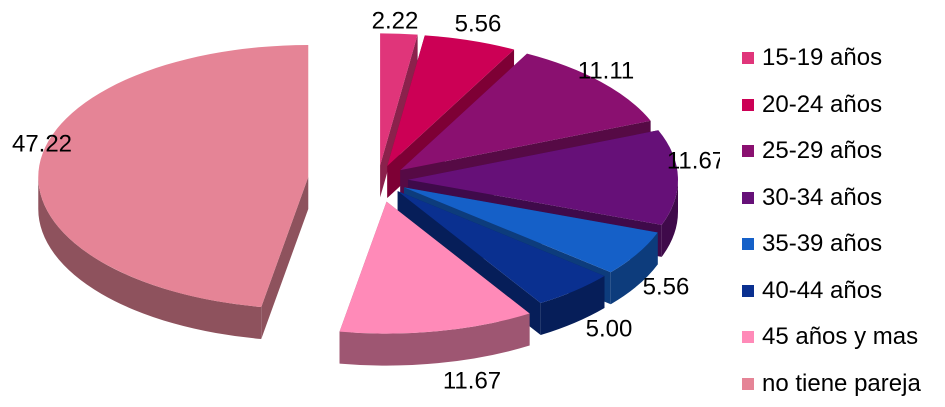 The width and height of the screenshot is (945, 407). Describe the element at coordinates (666, 286) in the screenshot. I see `data-label-5: 5.56` at that location.